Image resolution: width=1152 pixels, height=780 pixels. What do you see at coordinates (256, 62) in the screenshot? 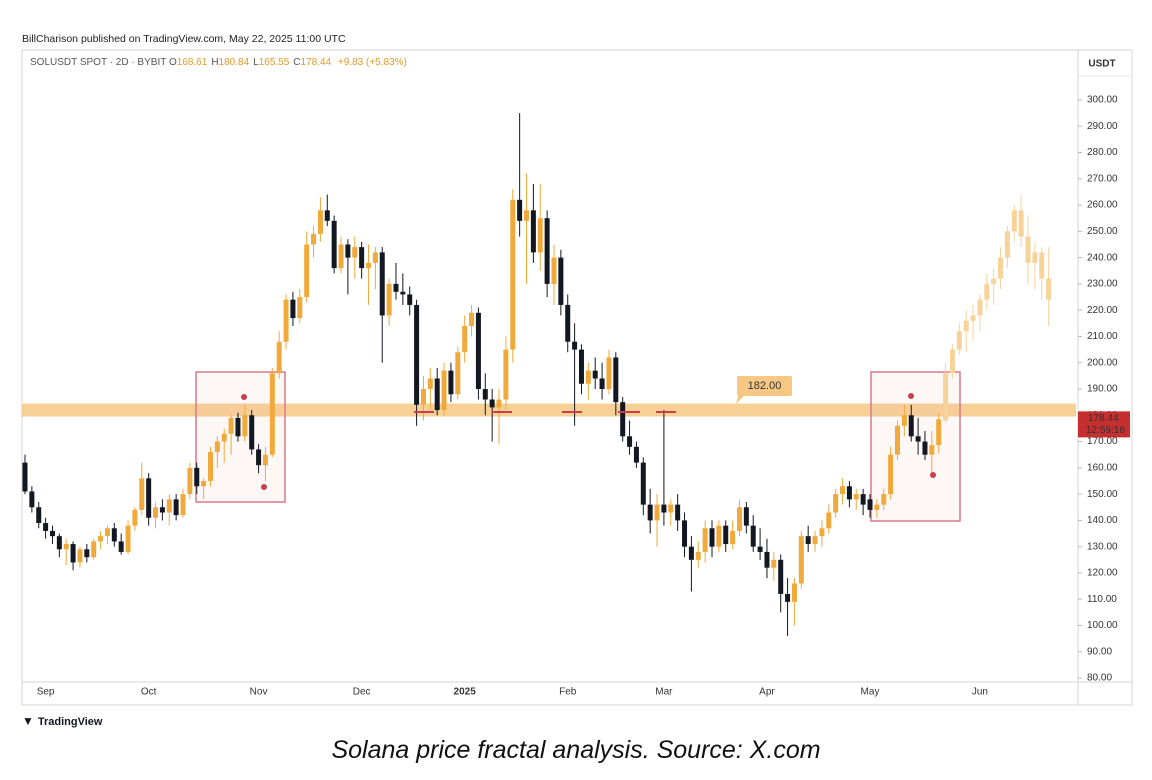
I see `legend-key: L` at bounding box center [256, 62].